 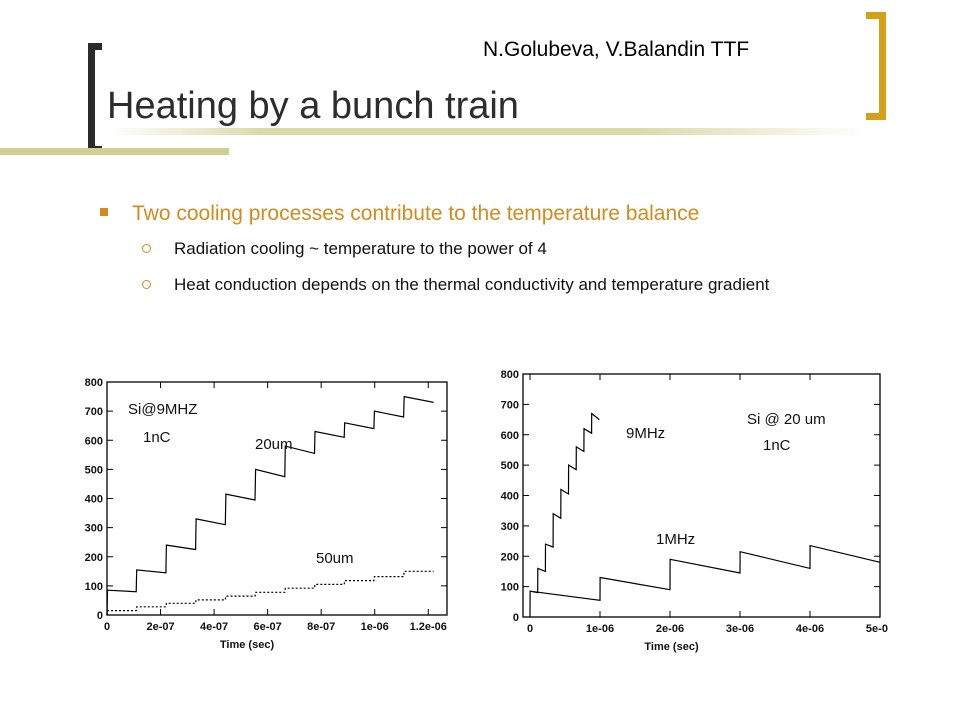 I want to click on x-tick-label: 2e-07, so click(x=160, y=627).